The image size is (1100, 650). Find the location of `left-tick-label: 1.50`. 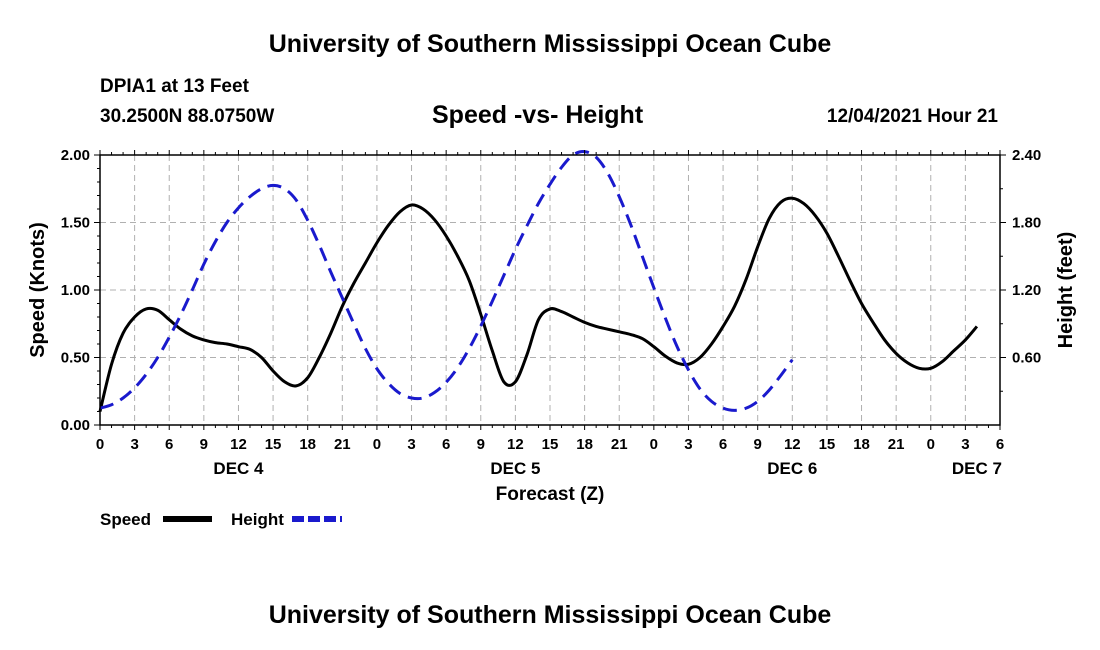

left-tick-label: 1.50 is located at coordinates (75, 223).